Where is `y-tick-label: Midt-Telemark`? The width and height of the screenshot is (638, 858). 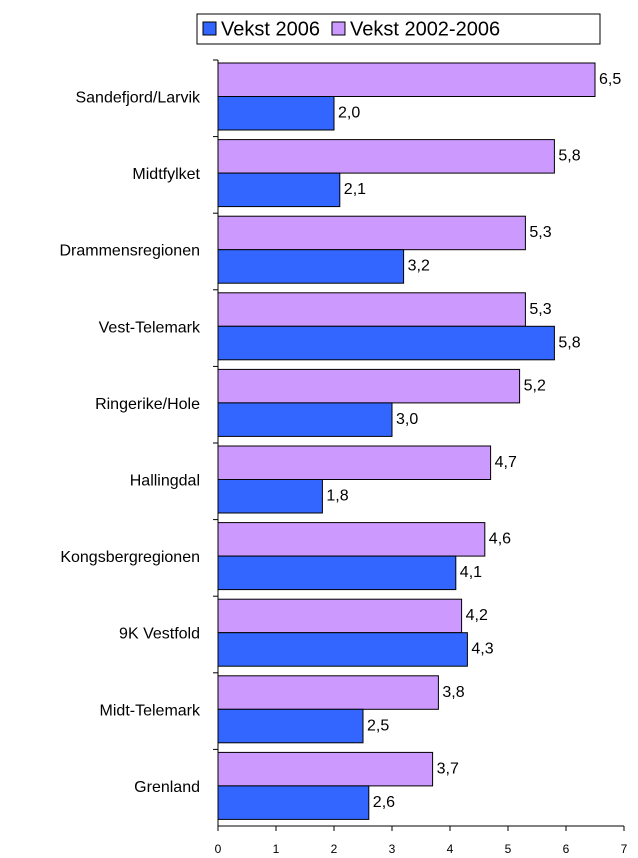
y-tick-label: Midt-Telemark is located at coordinates (150, 710).